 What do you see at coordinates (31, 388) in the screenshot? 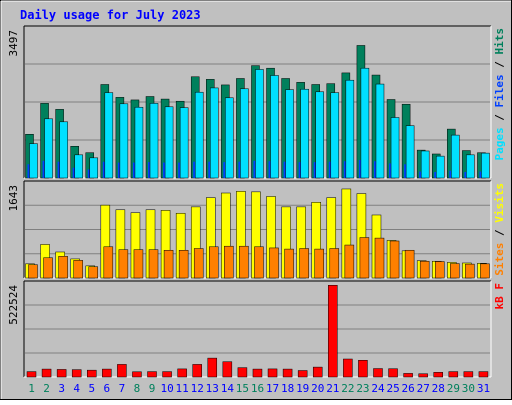
I see `x-tick-label-day-1: 1` at bounding box center [31, 388].